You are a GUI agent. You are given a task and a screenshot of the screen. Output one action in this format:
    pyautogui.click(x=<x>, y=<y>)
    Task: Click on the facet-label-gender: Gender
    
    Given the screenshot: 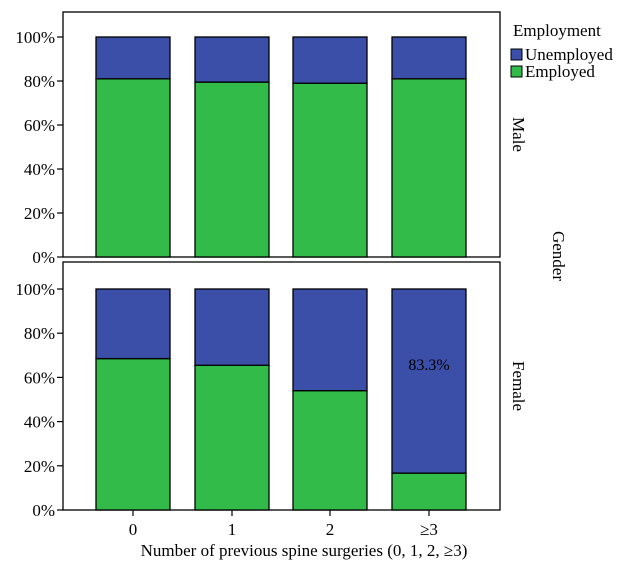 What is the action you would take?
    pyautogui.click(x=558, y=256)
    